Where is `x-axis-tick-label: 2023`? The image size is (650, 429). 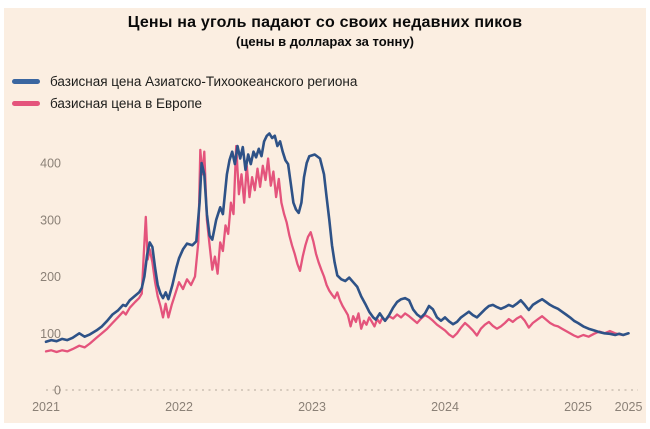
x-axis-tick-label: 2023 is located at coordinates (312, 407).